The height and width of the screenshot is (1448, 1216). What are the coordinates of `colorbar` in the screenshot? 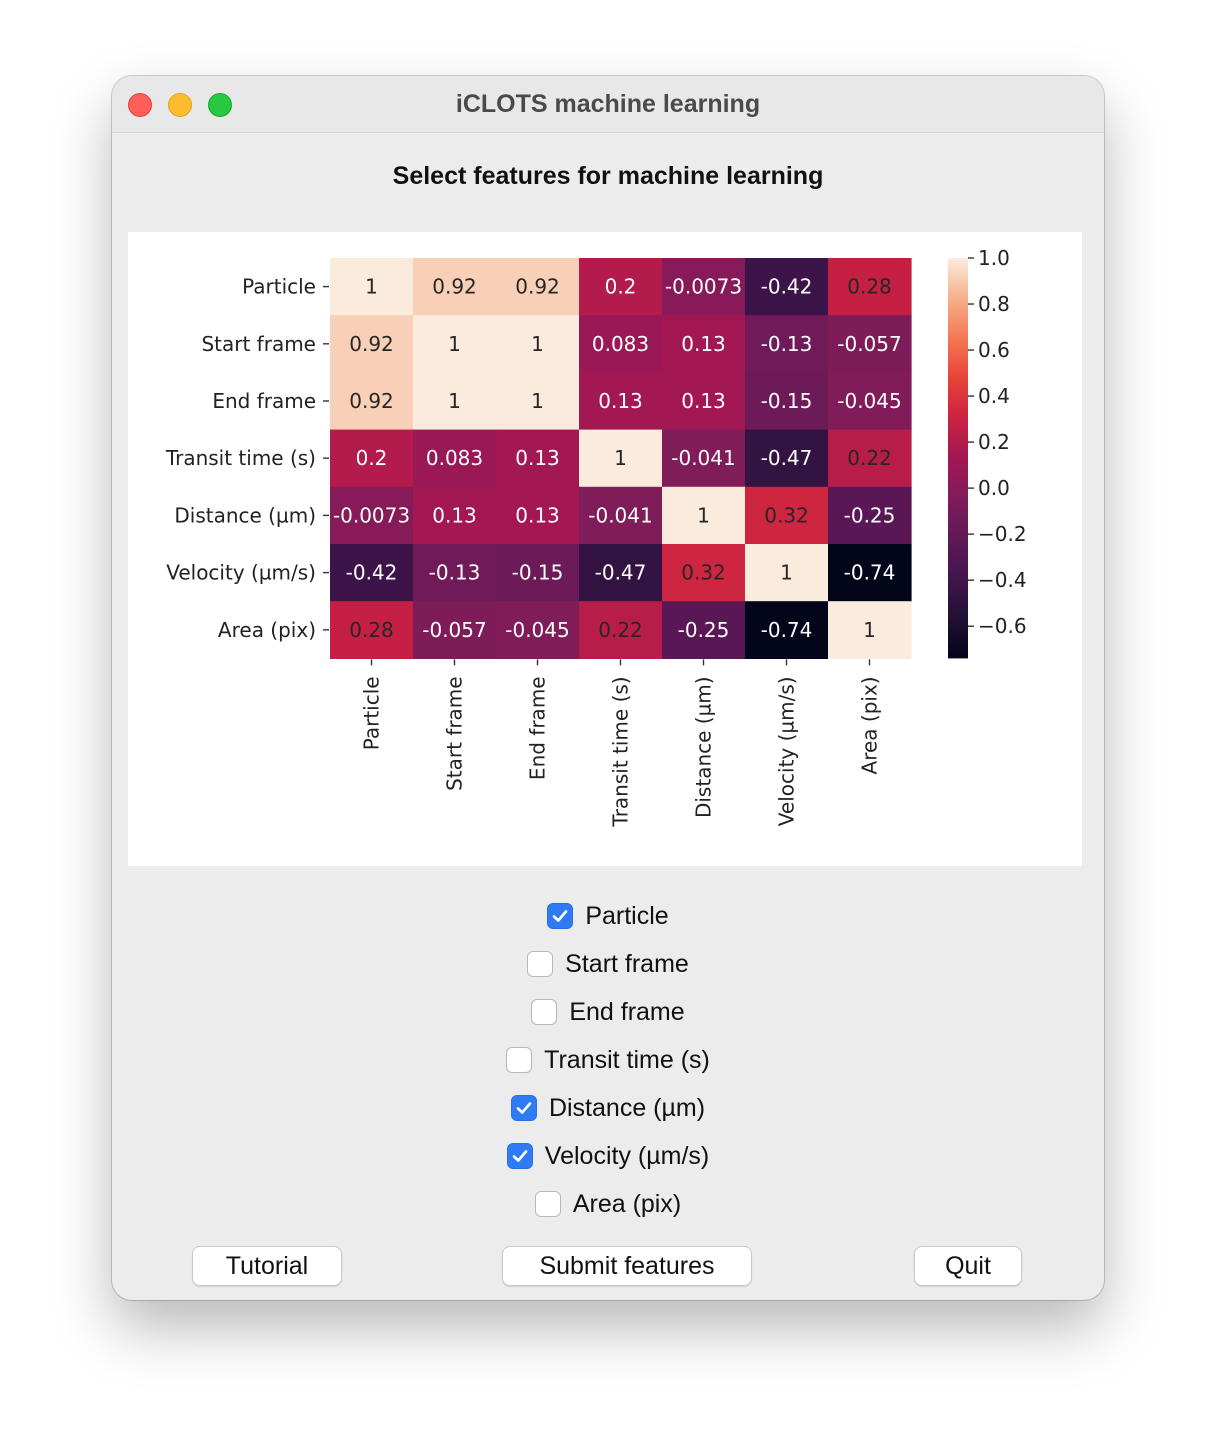 It's located at (958, 458).